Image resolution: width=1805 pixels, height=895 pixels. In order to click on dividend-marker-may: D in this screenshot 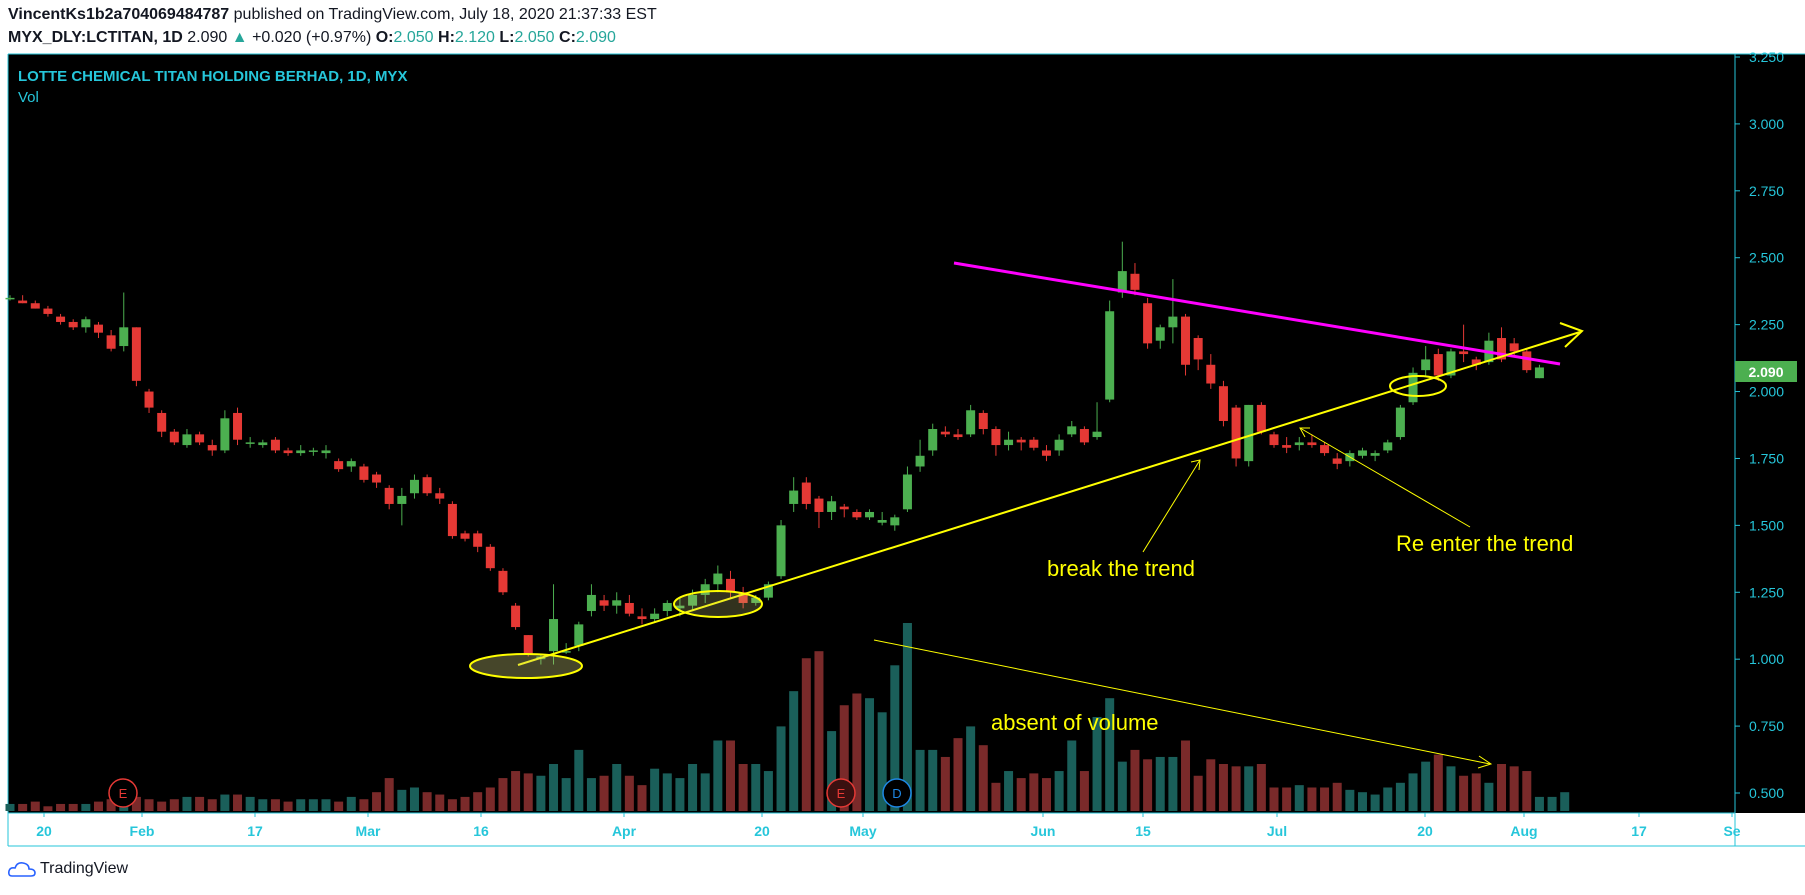, I will do `click(897, 793)`.